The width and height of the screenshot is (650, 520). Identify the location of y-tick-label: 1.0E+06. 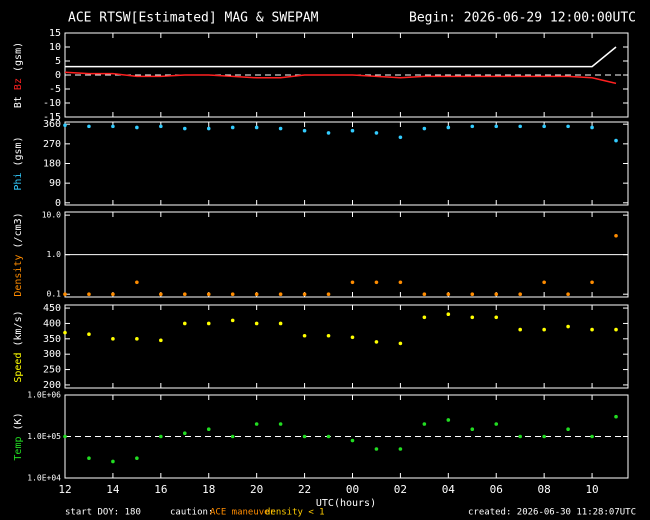
(44, 395).